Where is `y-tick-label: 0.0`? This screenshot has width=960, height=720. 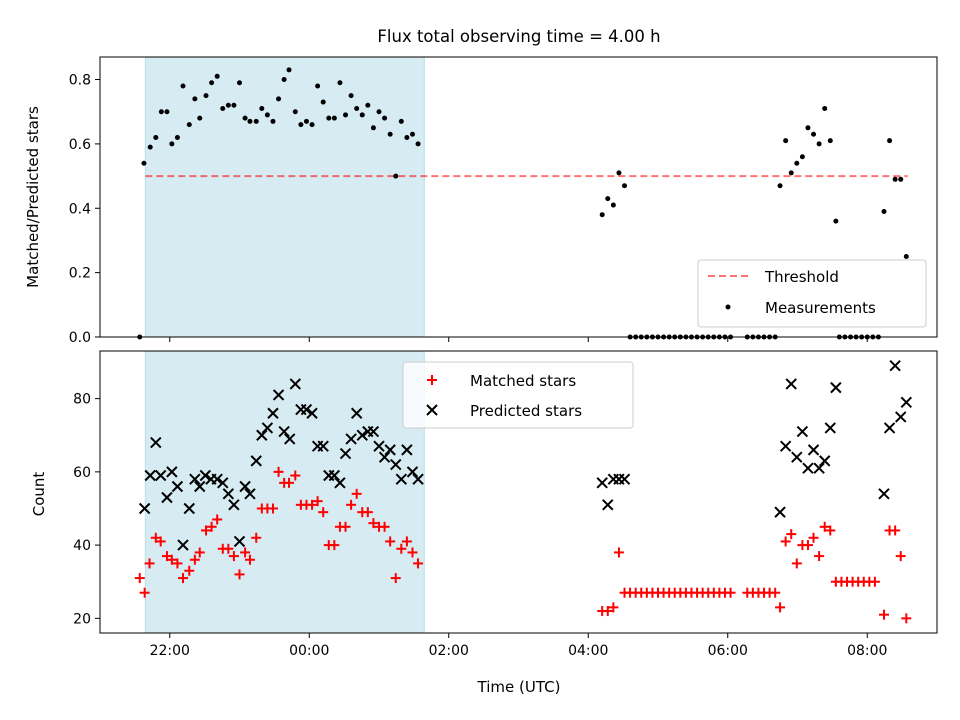 y-tick-label: 0.0 is located at coordinates (80, 338).